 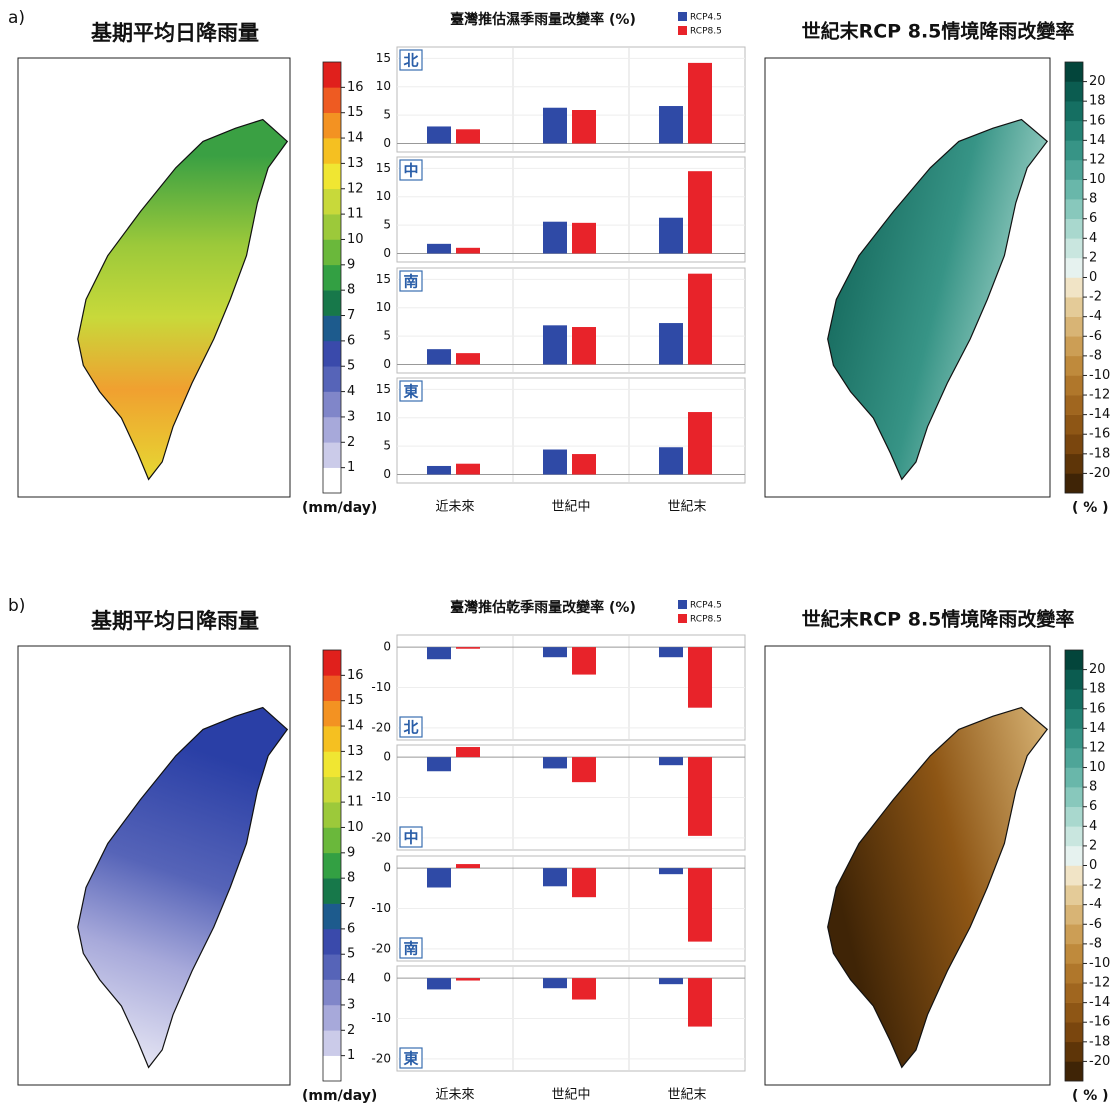 I want to click on y-tick-label: 15, so click(x=383, y=389).